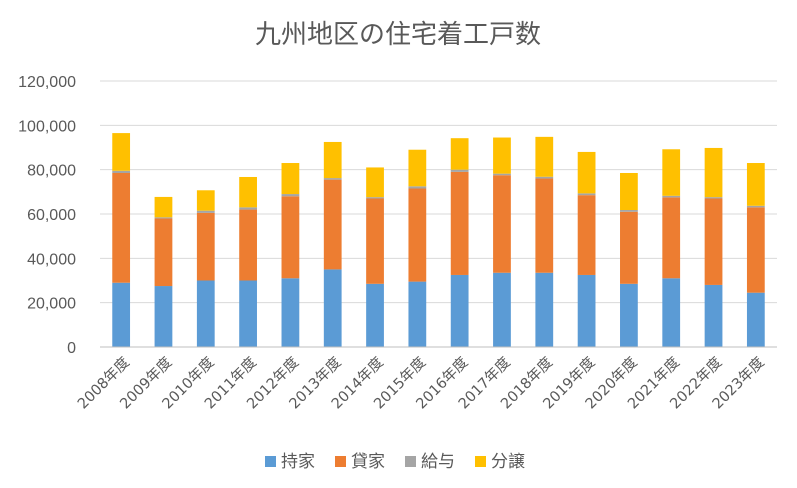 This screenshot has width=797, height=488. I want to click on legend: 持家 貸家 給与 分譲, so click(395, 462).